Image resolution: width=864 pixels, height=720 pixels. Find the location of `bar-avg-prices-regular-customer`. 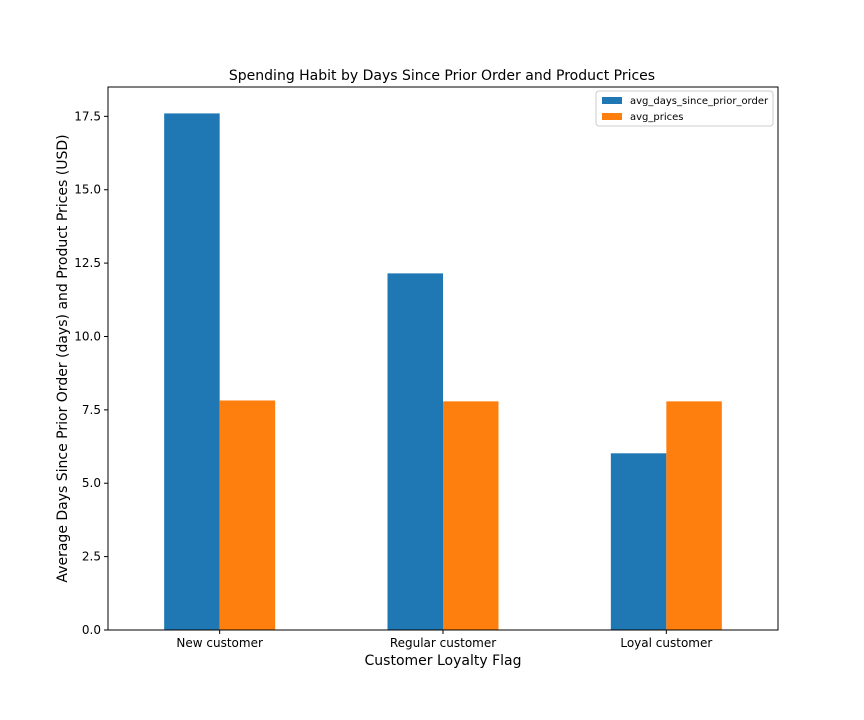

bar-avg-prices-regular-customer is located at coordinates (471, 515).